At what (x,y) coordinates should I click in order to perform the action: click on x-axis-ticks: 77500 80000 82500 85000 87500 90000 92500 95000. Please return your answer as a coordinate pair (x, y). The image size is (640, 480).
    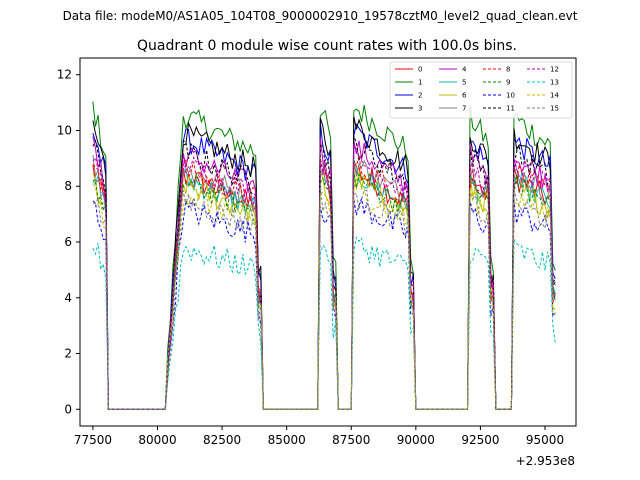
    Looking at the image, I should click on (319, 436).